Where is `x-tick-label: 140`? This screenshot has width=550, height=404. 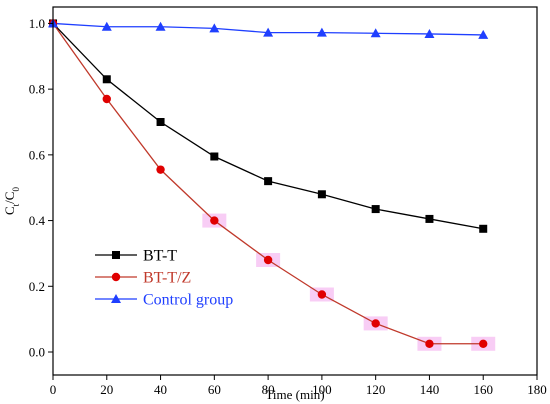
x-tick-label: 140 is located at coordinates (430, 389).